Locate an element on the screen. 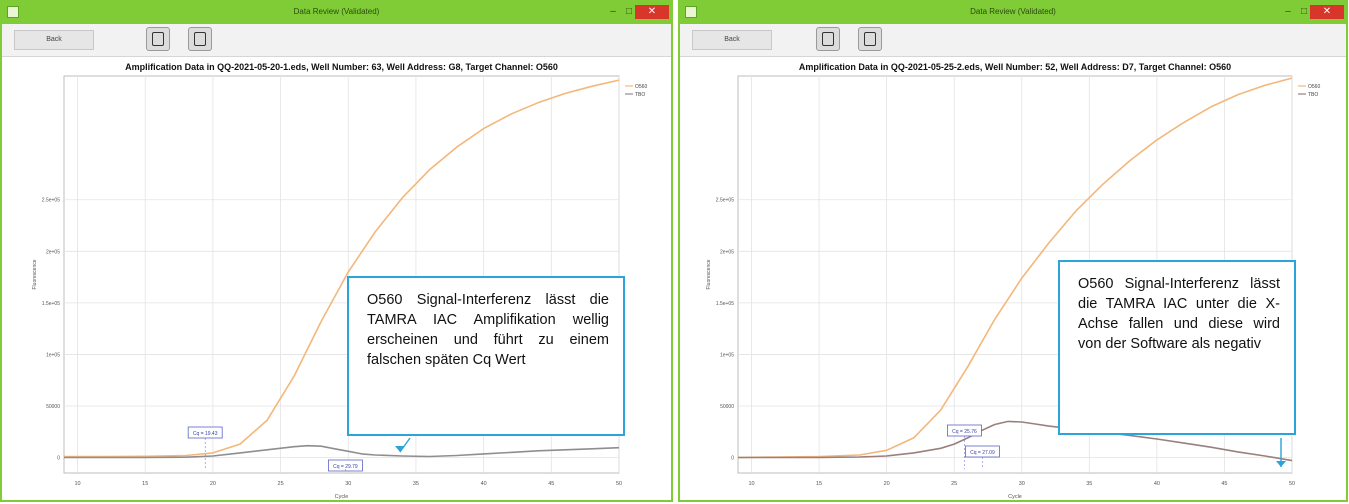  cq-annotation: Cq = 29.79 is located at coordinates (345, 465).